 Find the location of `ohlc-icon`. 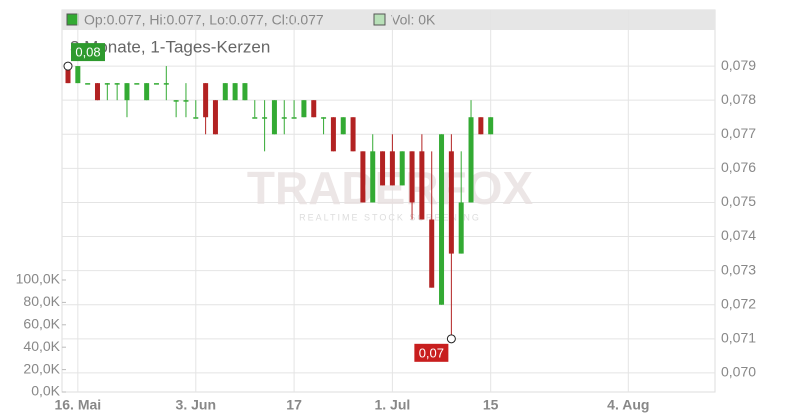

ohlc-icon is located at coordinates (72, 19).